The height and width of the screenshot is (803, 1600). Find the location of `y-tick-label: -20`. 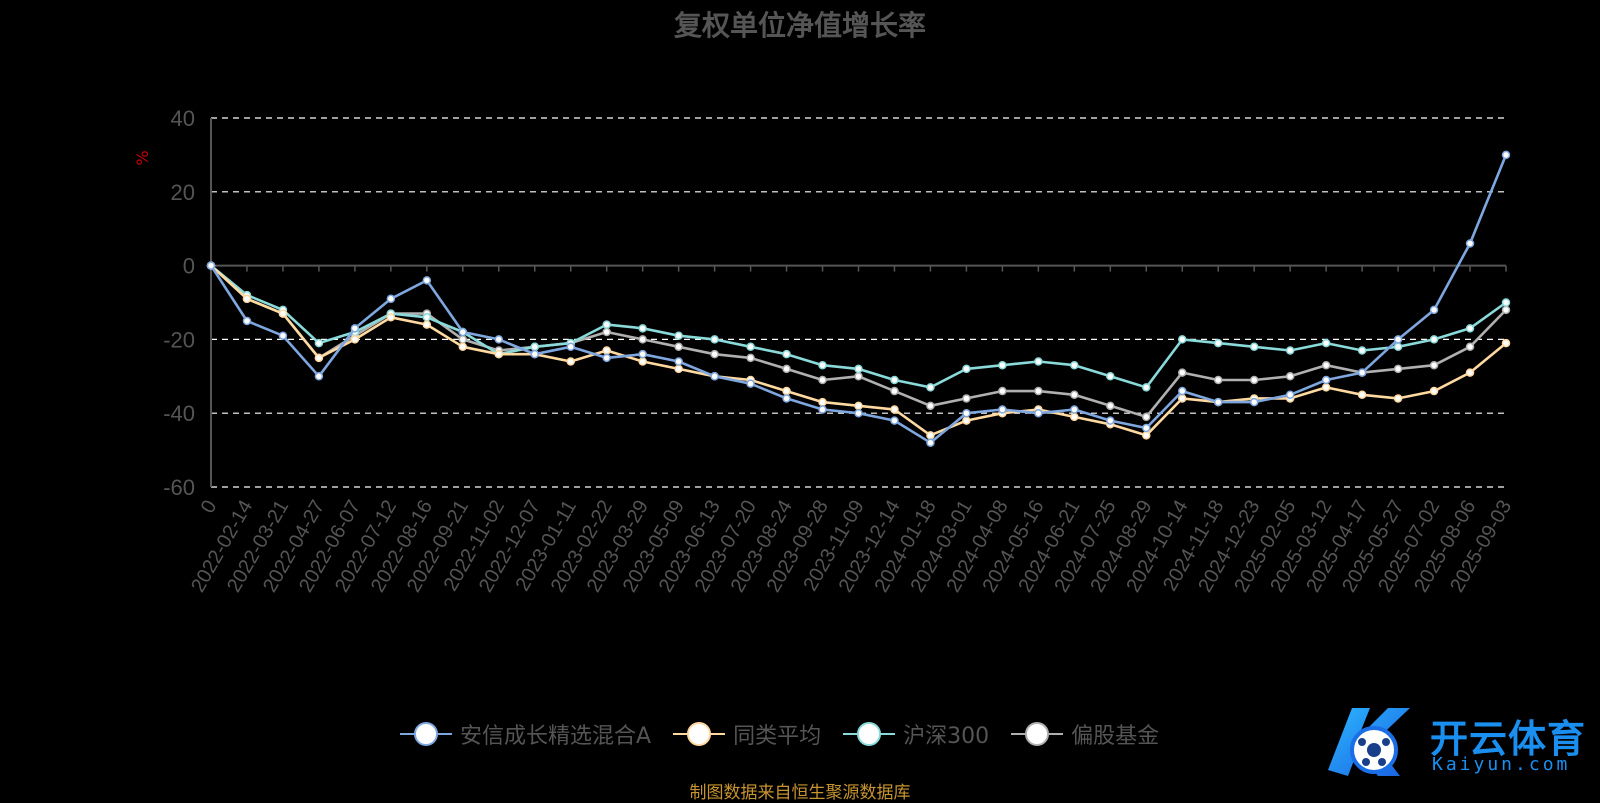

y-tick-label: -20 is located at coordinates (179, 339).